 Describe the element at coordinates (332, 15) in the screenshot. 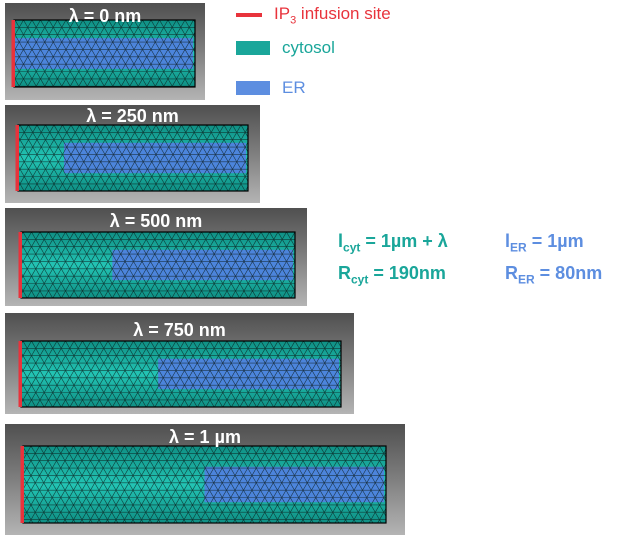

I see `infusion-site-label: IP3 infusion site` at that location.